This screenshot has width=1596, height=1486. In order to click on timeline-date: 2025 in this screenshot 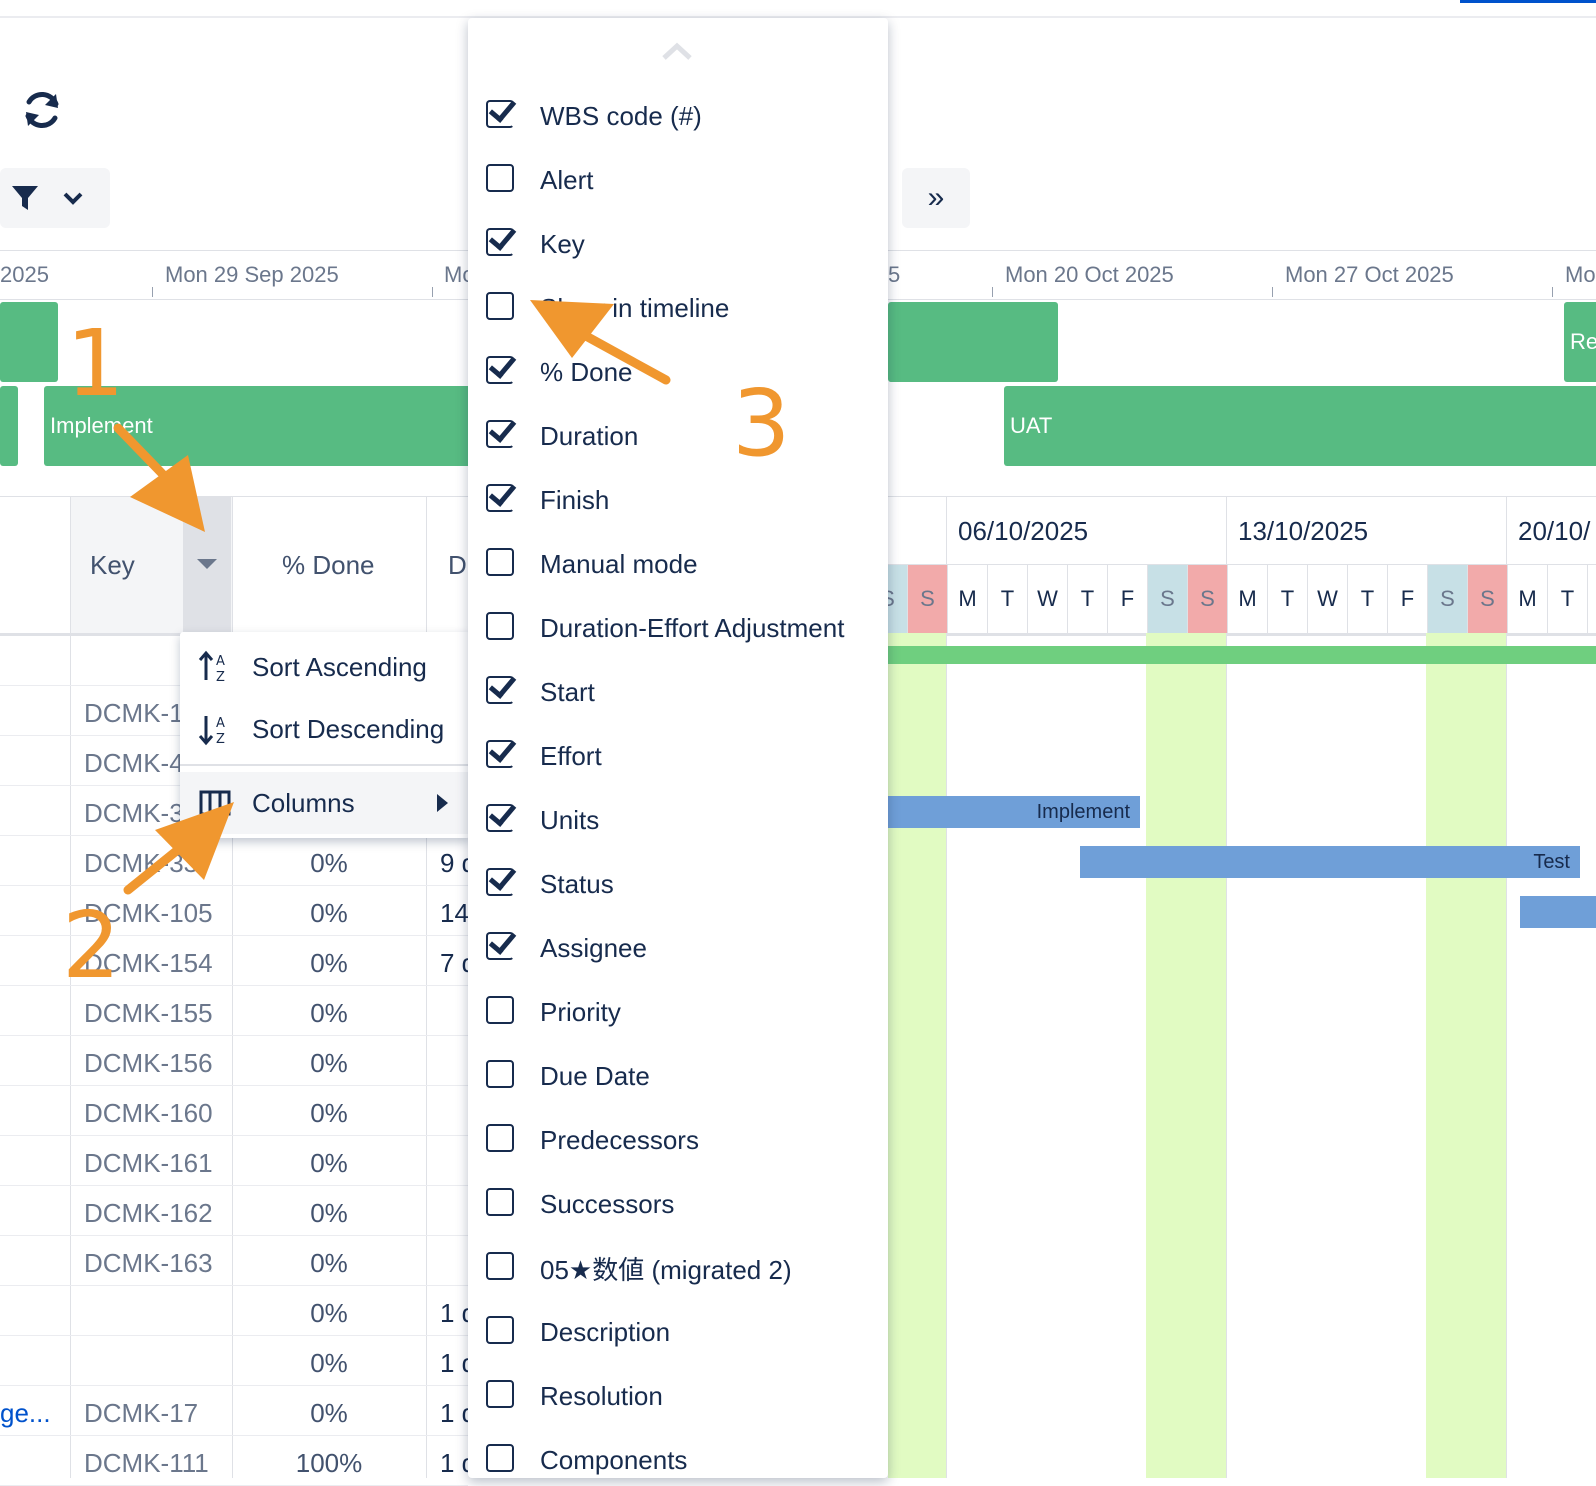, I will do `click(24, 274)`.